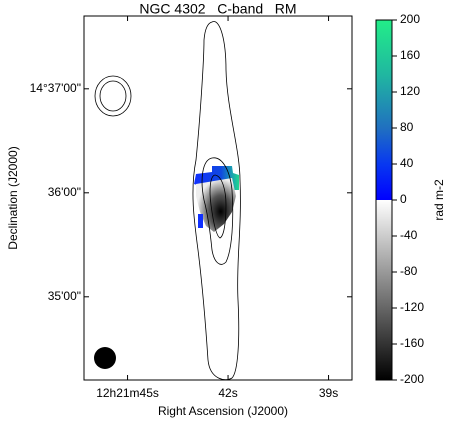 This screenshot has height=427, width=453. I want to click on colorbar-tick-label: 40, so click(407, 163).